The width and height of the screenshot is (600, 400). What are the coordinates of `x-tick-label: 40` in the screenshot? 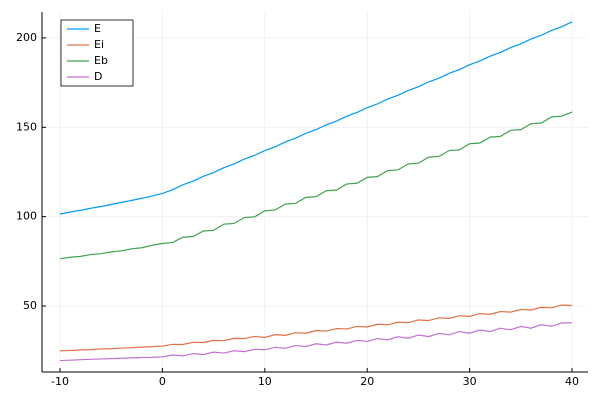 It's located at (572, 381).